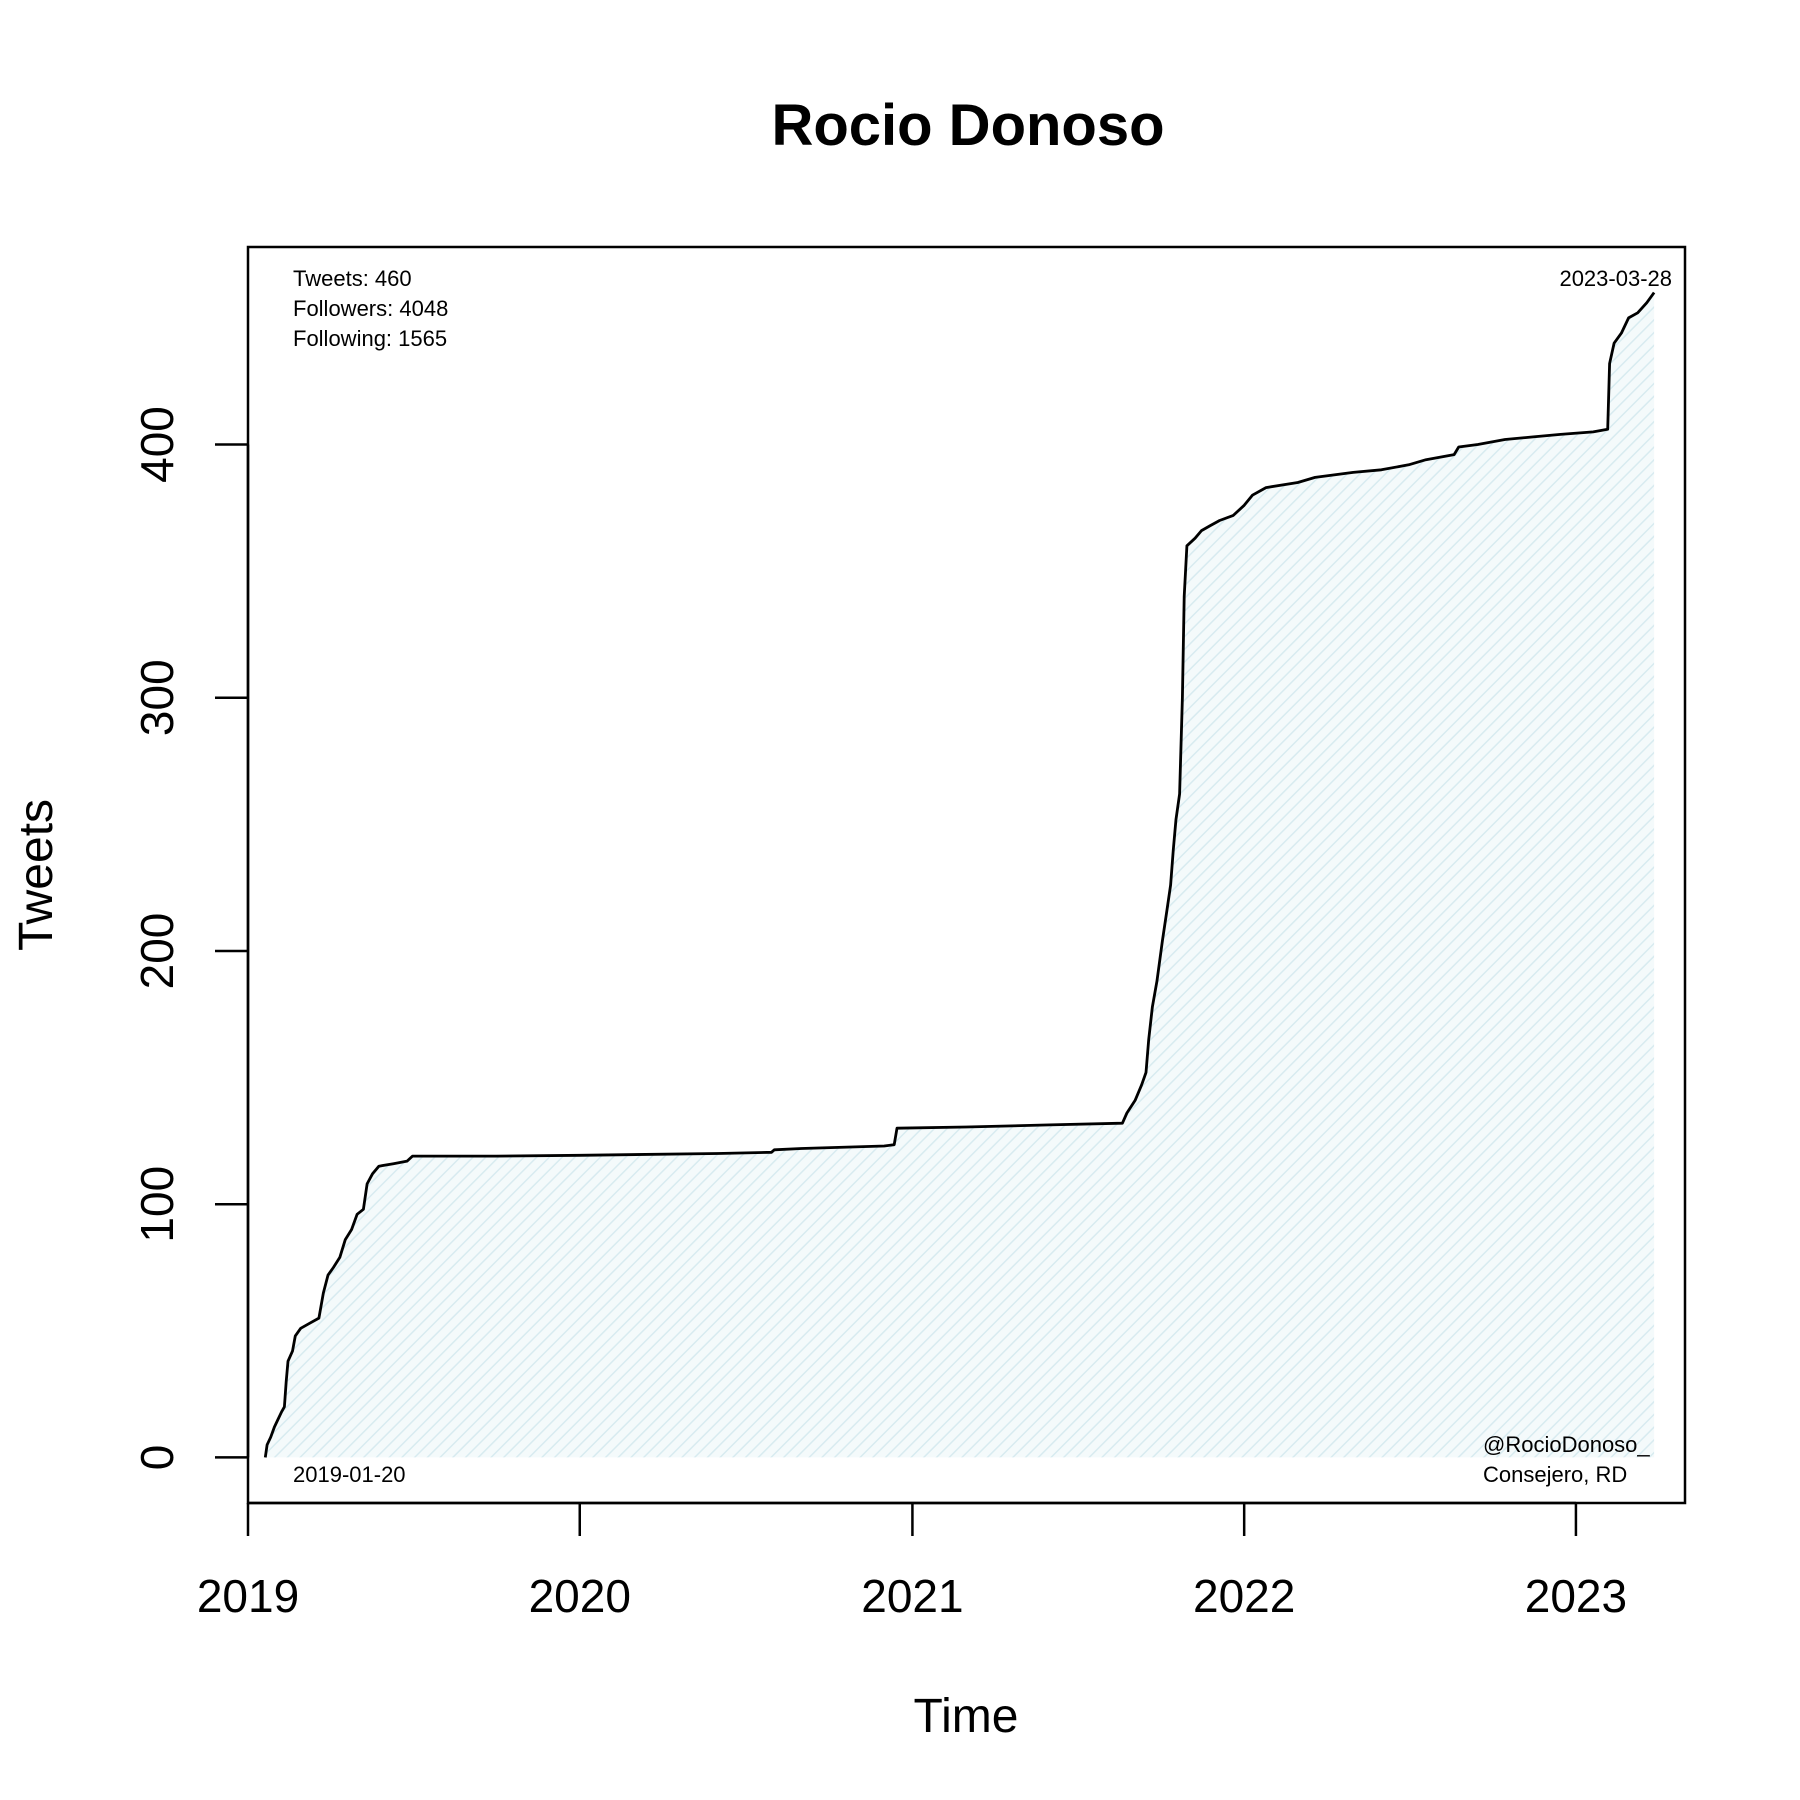 Image resolution: width=1800 pixels, height=1800 pixels. I want to click on chart-title: Rocio Donoso, so click(967, 125).